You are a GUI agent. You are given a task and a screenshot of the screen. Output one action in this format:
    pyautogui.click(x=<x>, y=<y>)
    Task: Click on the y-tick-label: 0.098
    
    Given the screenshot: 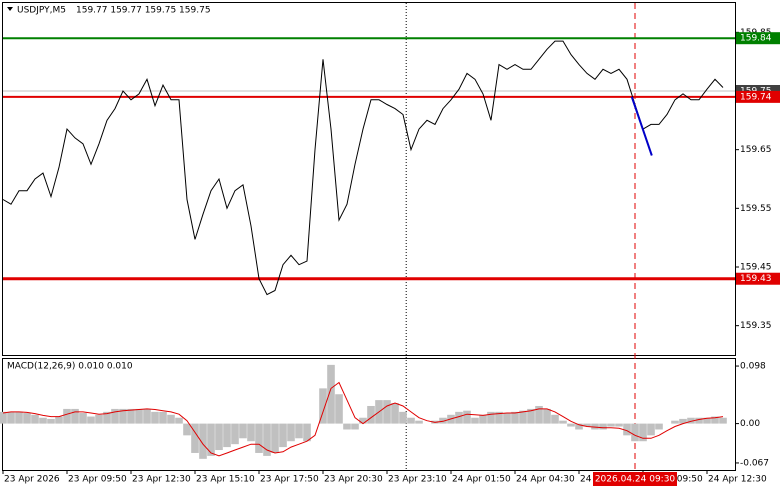 What is the action you would take?
    pyautogui.click(x=753, y=367)
    